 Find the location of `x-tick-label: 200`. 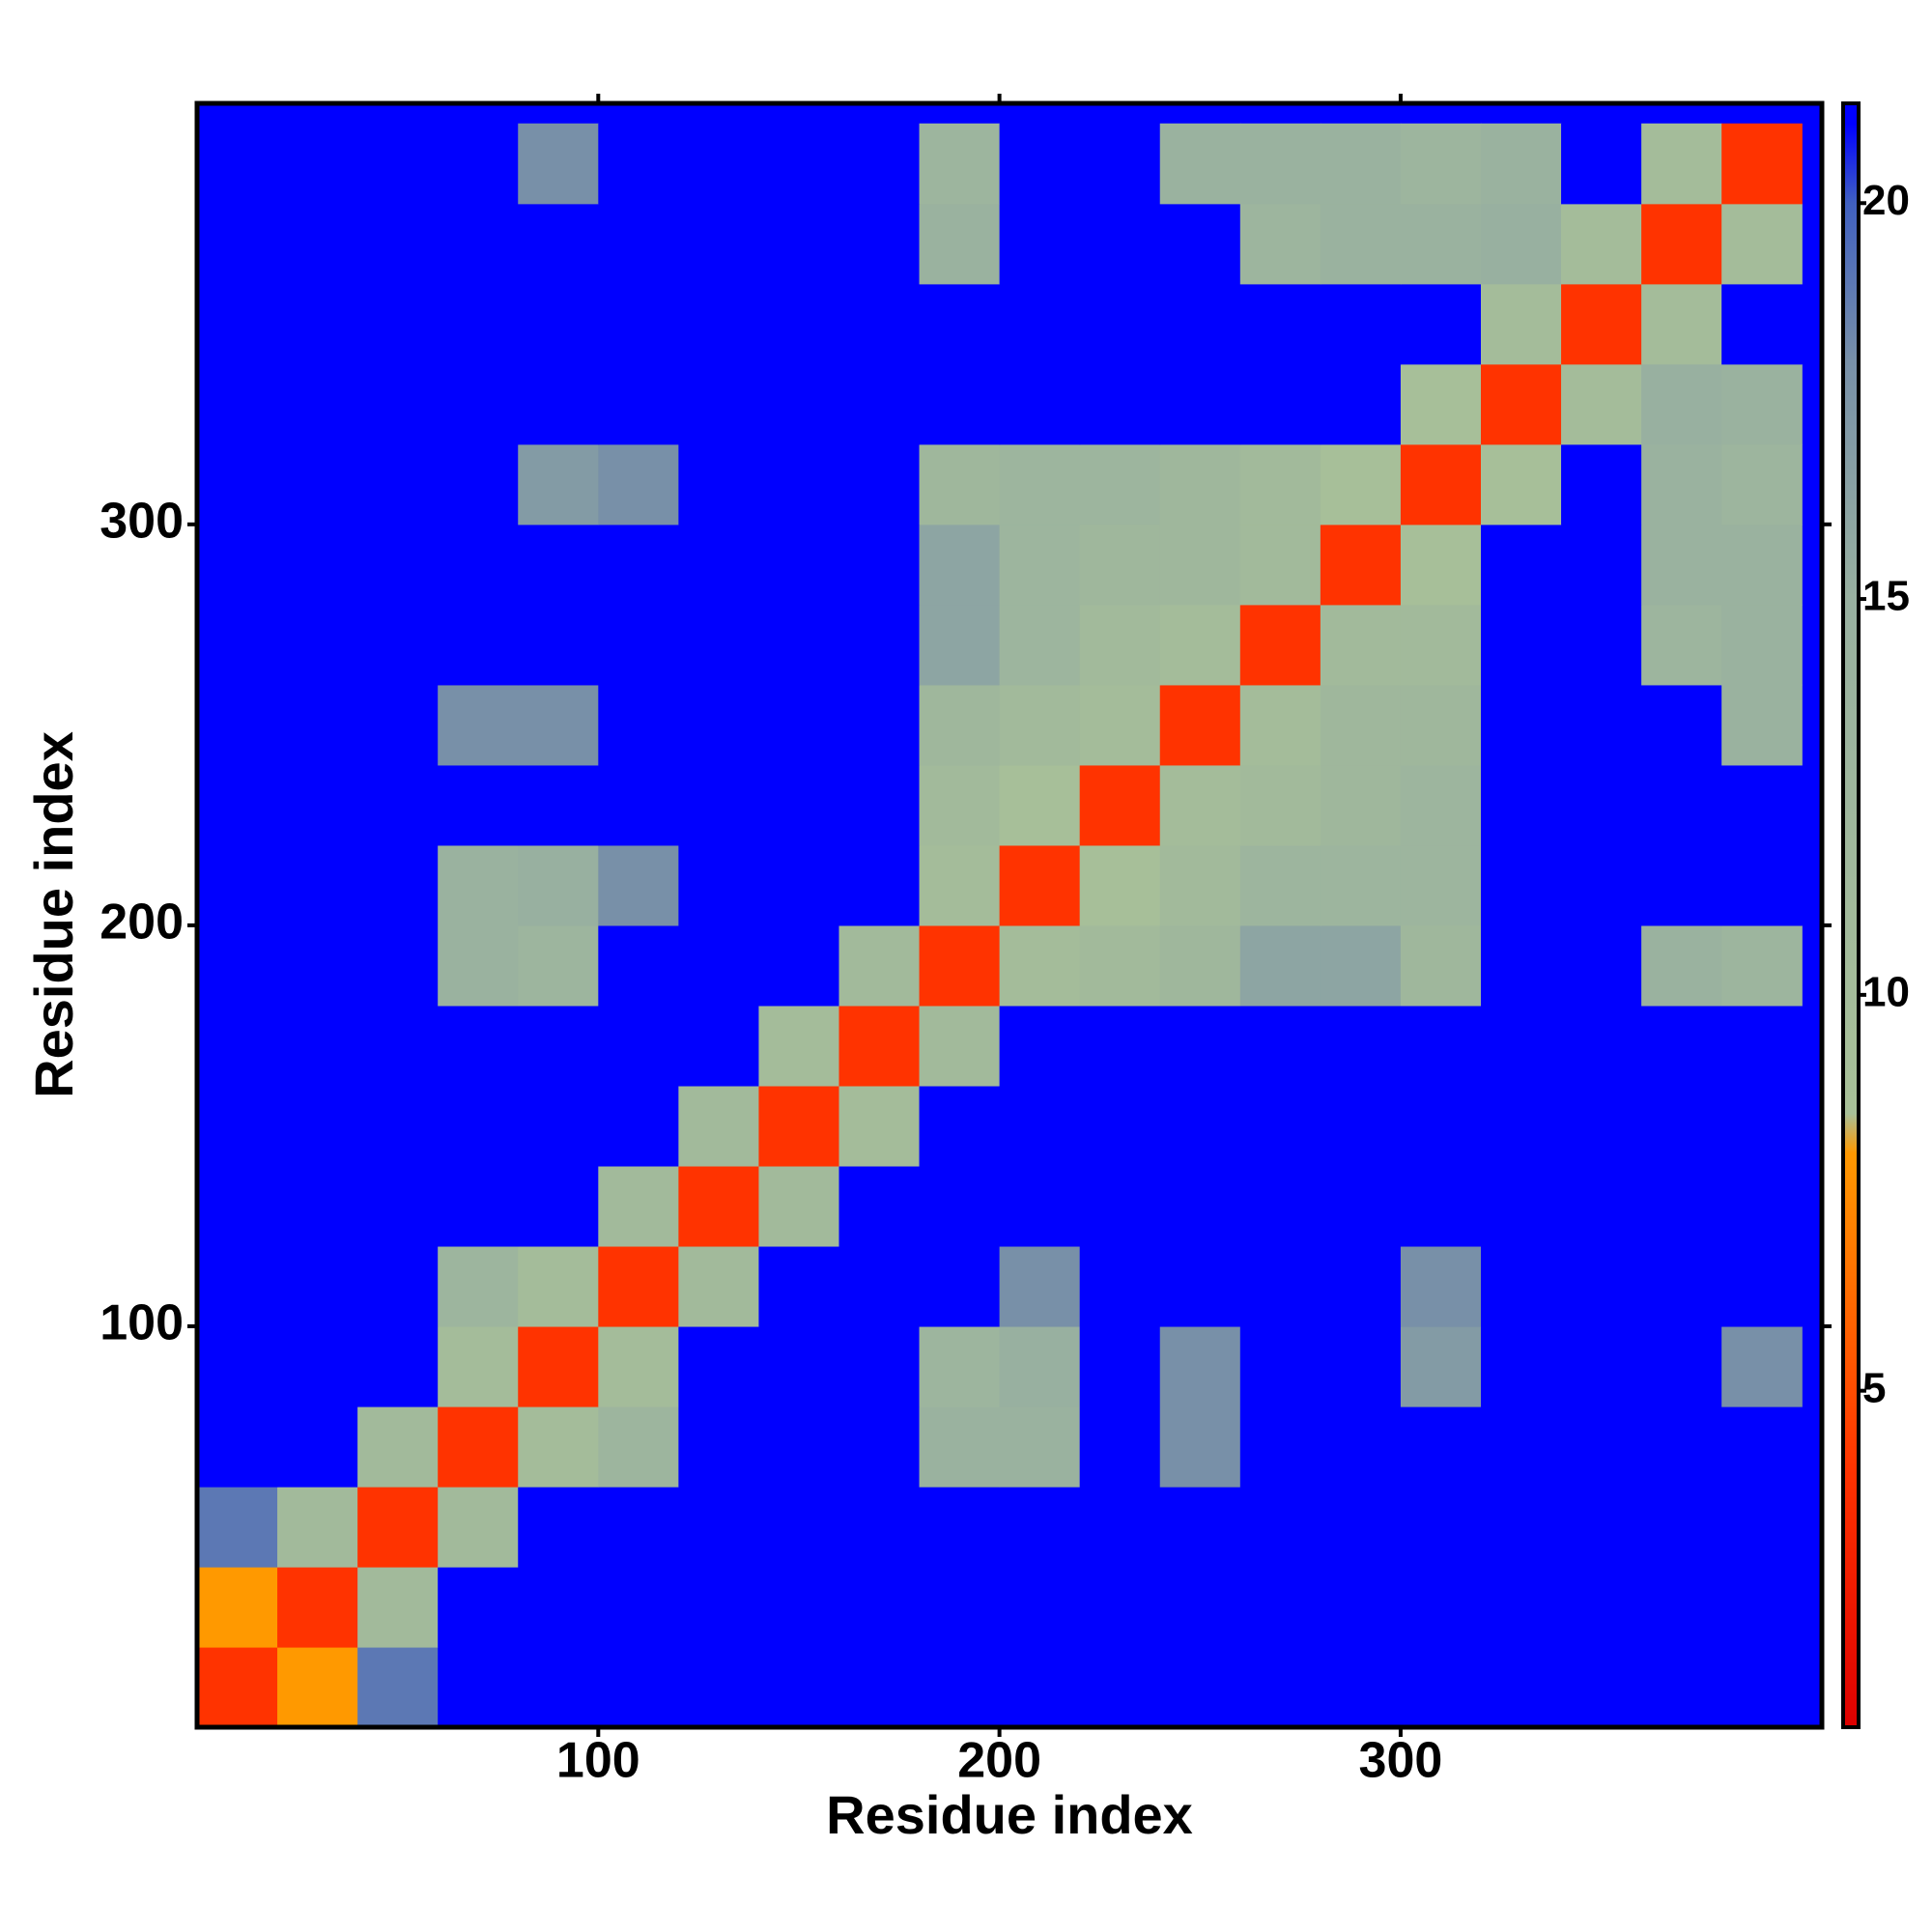

x-tick-label: 200 is located at coordinates (999, 1761).